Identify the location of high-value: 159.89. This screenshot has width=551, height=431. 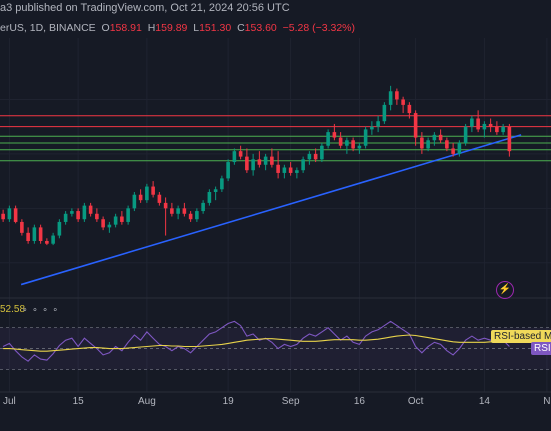
(171, 28).